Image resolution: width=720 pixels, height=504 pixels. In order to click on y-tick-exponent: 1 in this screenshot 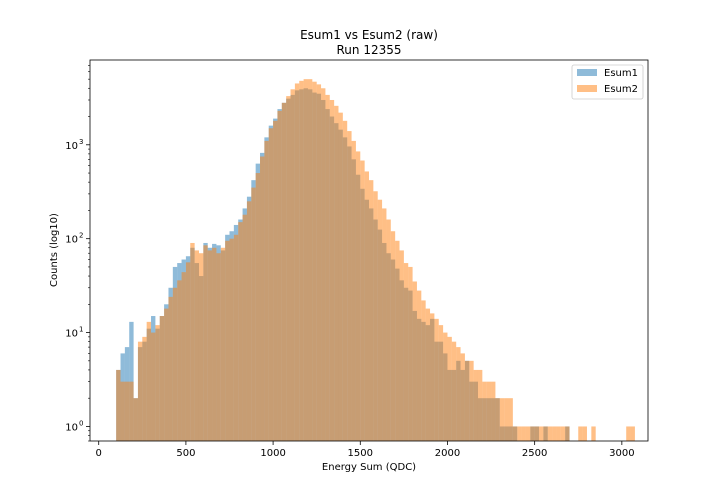, I will do `click(81, 330)`.